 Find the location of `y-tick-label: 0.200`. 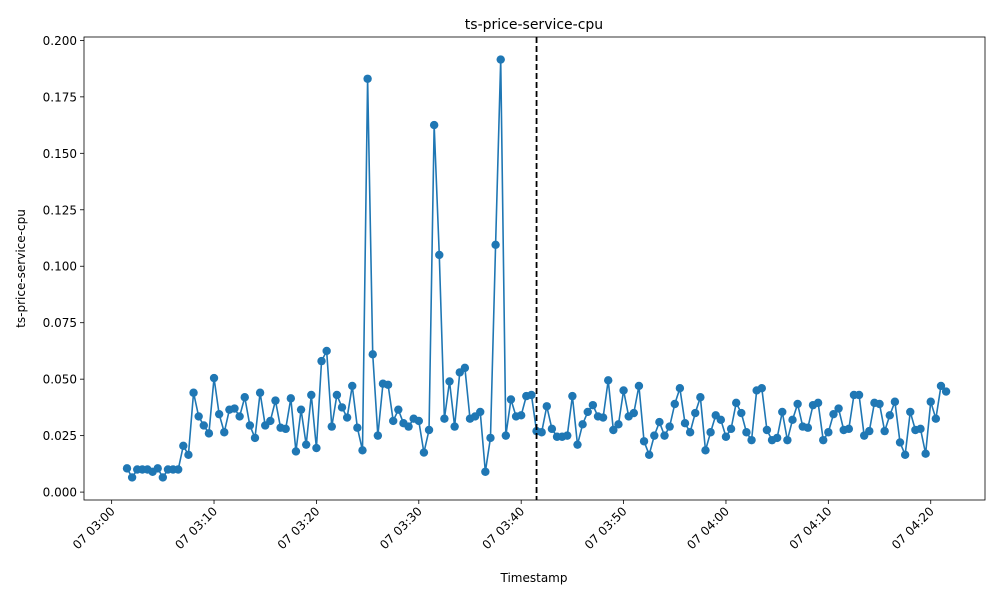

y-tick-label: 0.200 is located at coordinates (60, 41).